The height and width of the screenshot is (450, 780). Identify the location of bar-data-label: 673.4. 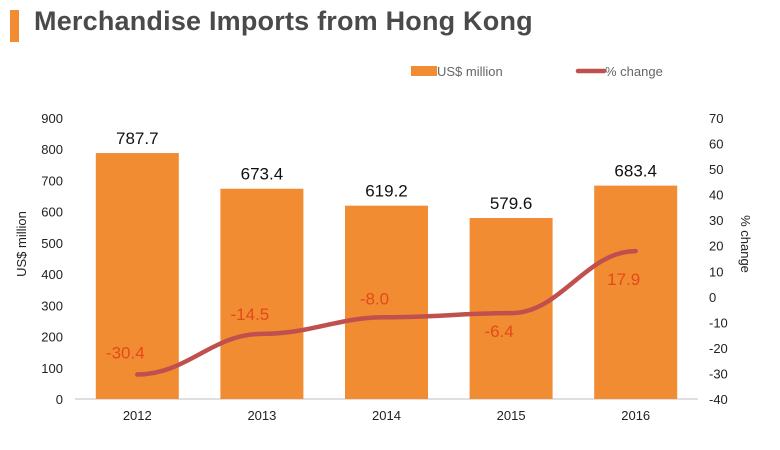
(262, 174).